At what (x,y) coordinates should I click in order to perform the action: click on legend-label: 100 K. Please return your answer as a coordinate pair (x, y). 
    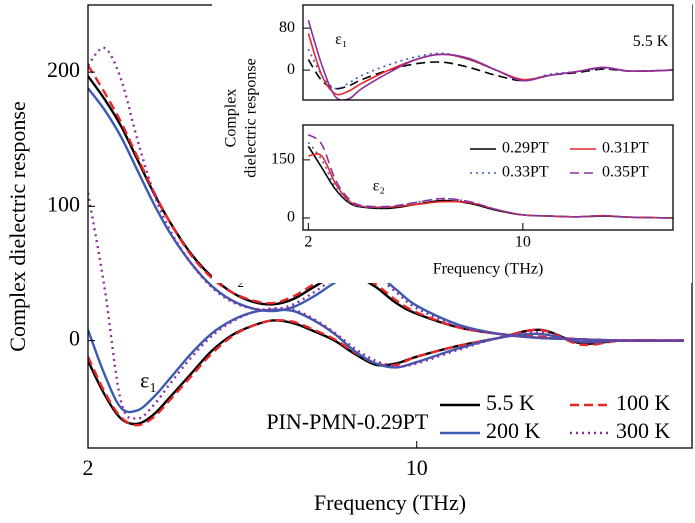
    Looking at the image, I should click on (643, 402).